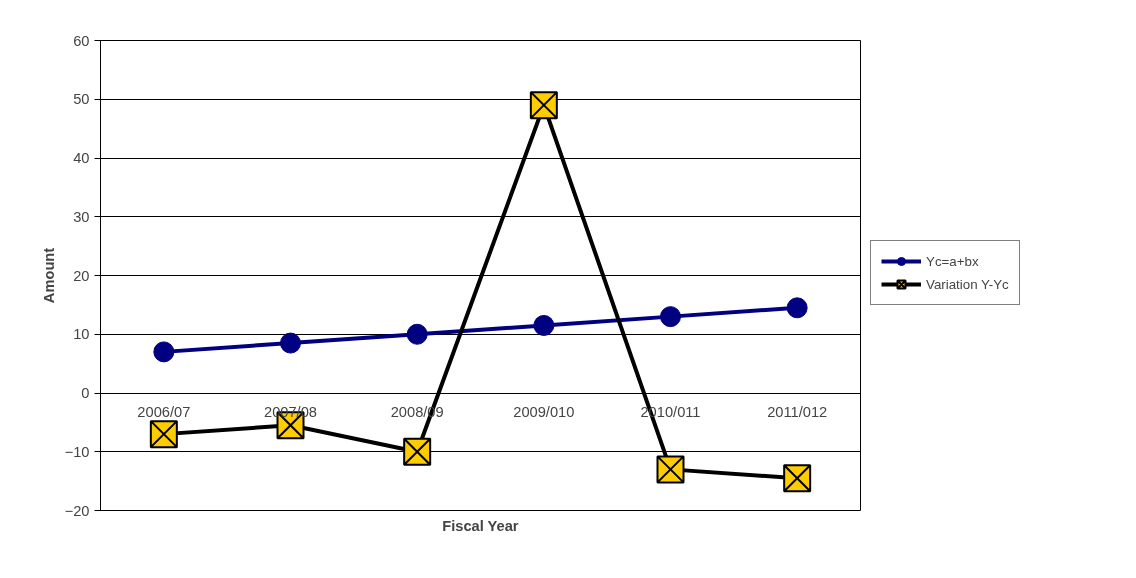 The image size is (1136, 578). Describe the element at coordinates (48, 275) in the screenshot. I see `y-axis-title: Amount` at that location.